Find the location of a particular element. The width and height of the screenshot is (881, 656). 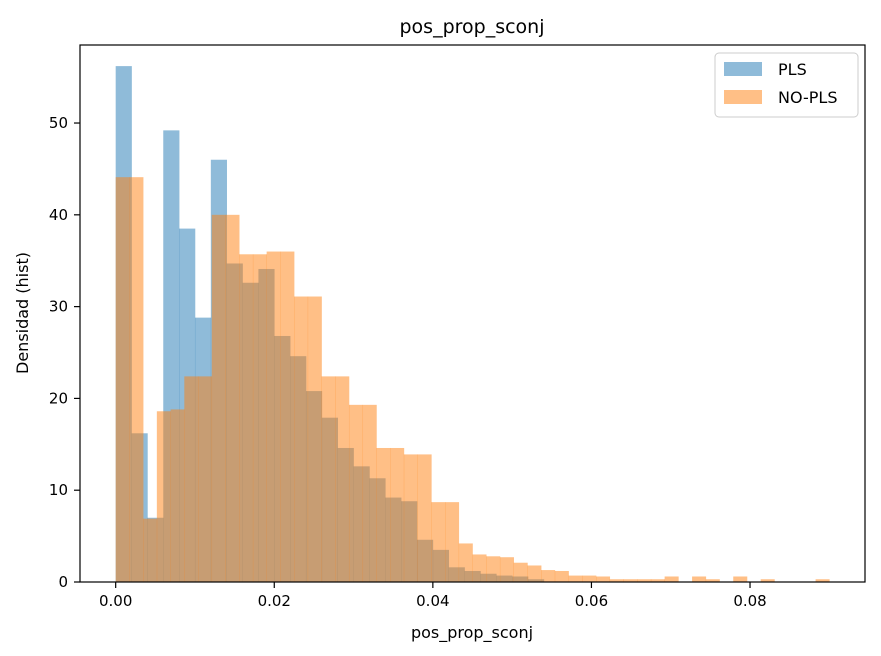

legend-label-nopls: NO-PLS is located at coordinates (808, 97).